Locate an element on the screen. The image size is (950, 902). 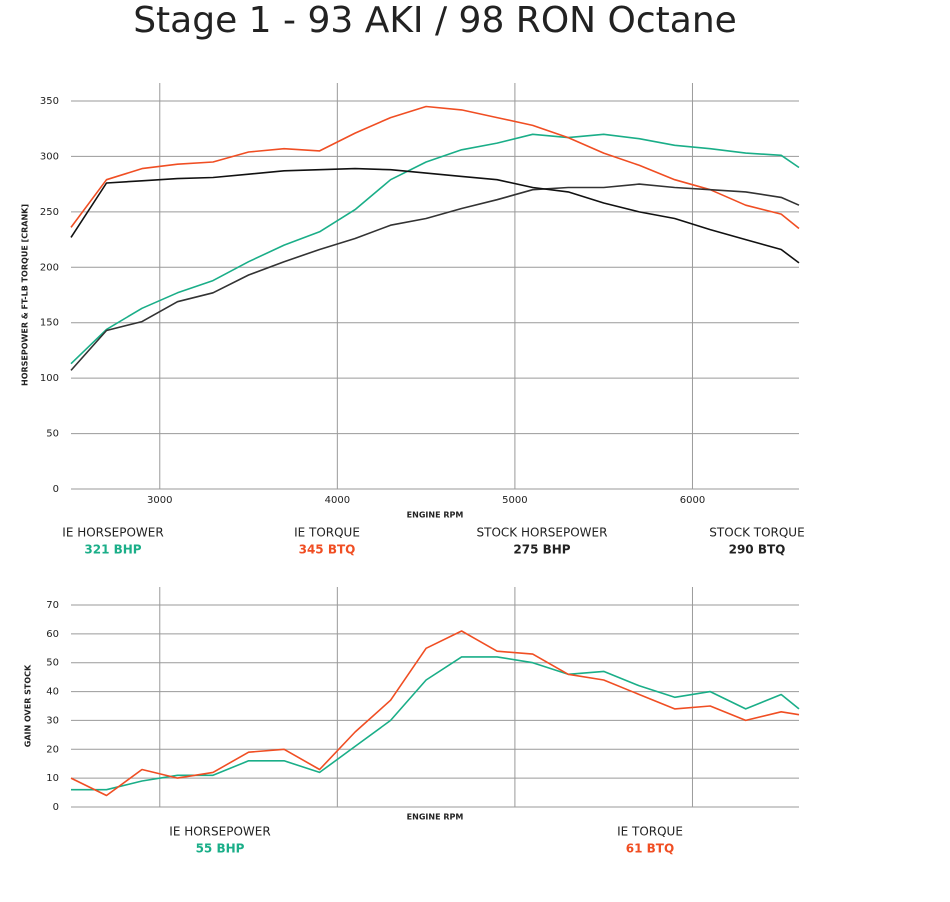
x-tick-label: 5000 is located at coordinates (514, 500).